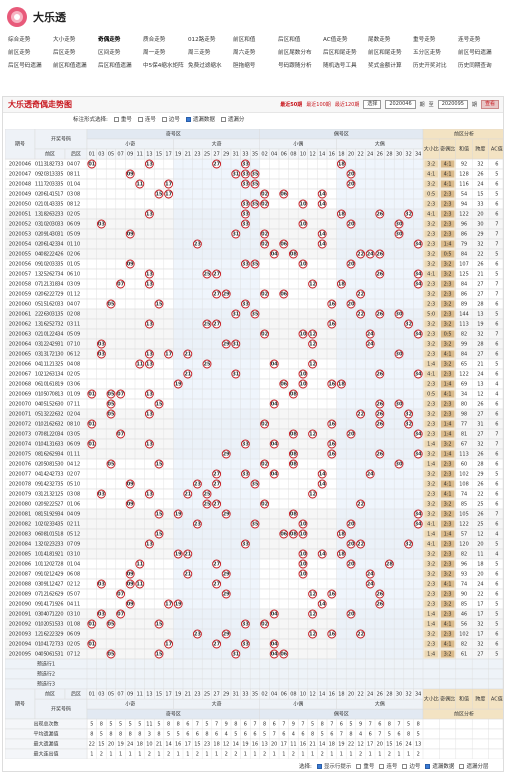  What do you see at coordinates (289, 40) in the screenshot?
I see `nav-link: 后区和值` at bounding box center [289, 40].